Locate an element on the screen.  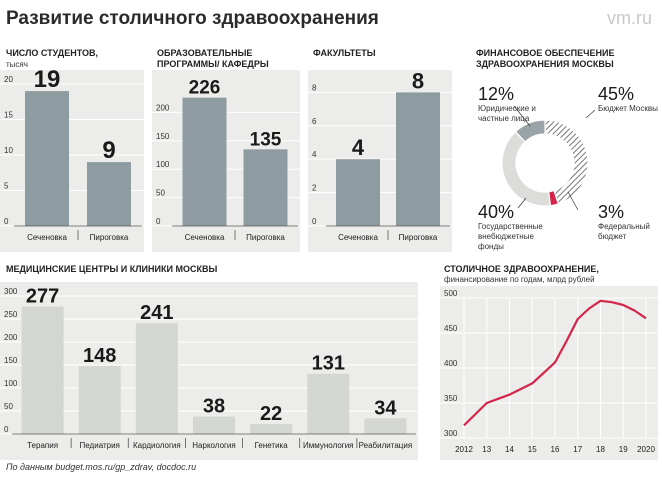
donut-value-label: 3% is located at coordinates (611, 212).